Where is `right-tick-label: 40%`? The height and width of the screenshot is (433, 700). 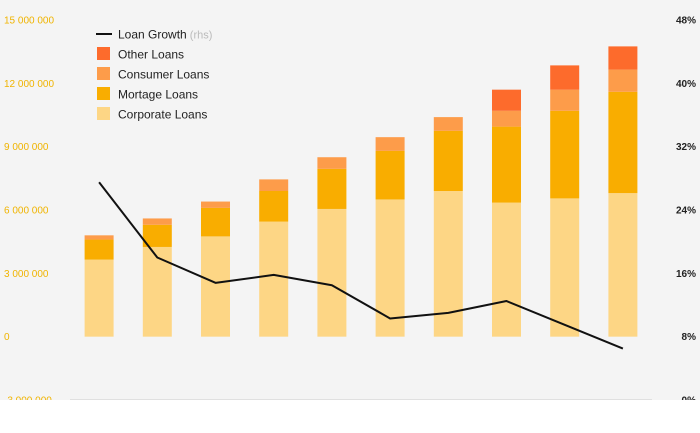
right-tick-label: 40% is located at coordinates (686, 84).